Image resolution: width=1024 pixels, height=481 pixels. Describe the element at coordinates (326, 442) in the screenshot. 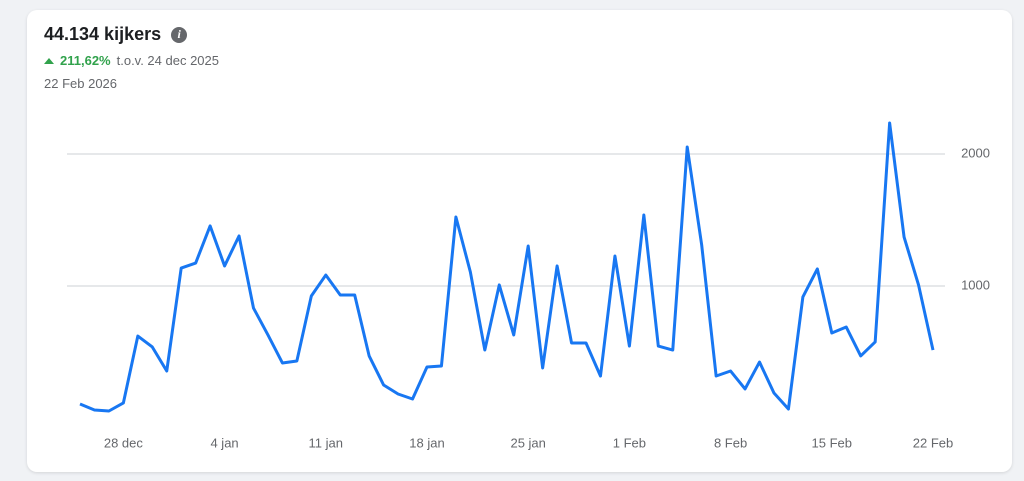

I see `x-tick-label: 11 jan` at that location.